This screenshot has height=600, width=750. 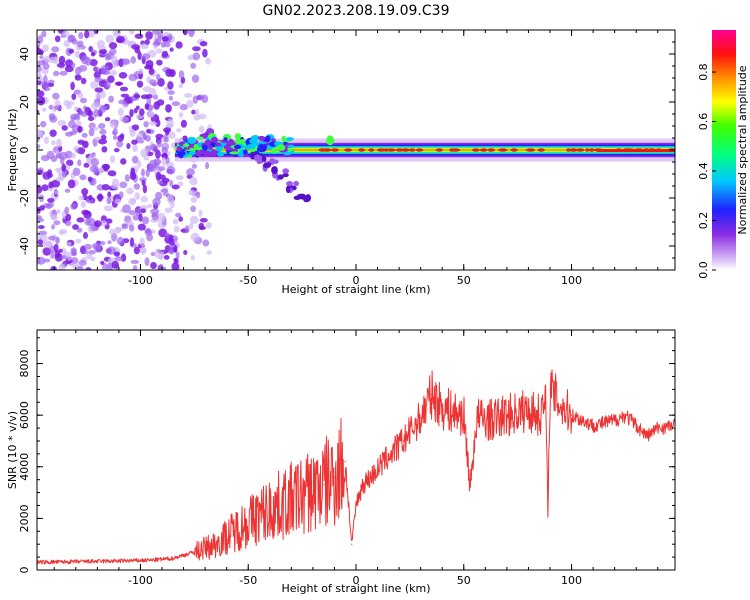 What do you see at coordinates (24, 198) in the screenshot?
I see `spectrogram-y-tick-label: -20` at bounding box center [24, 198].